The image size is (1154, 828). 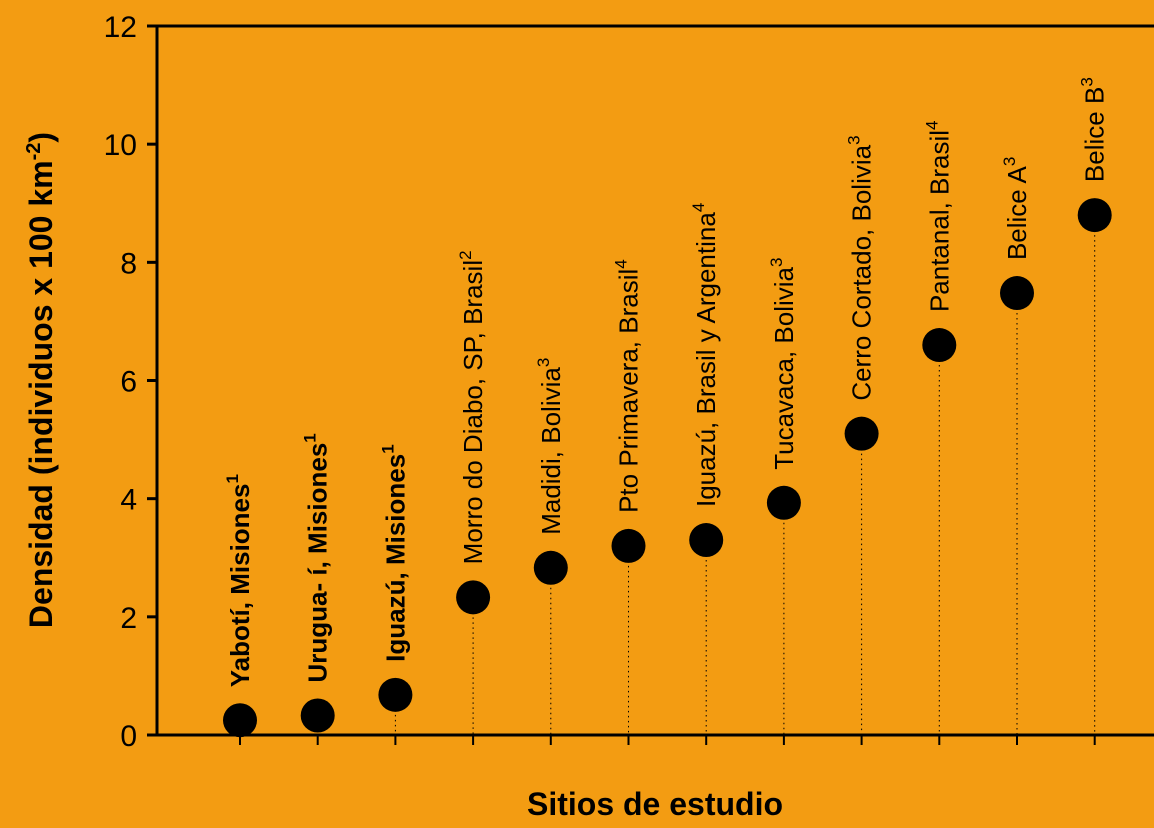 What do you see at coordinates (128, 500) in the screenshot?
I see `y-tick-label: 4` at bounding box center [128, 500].